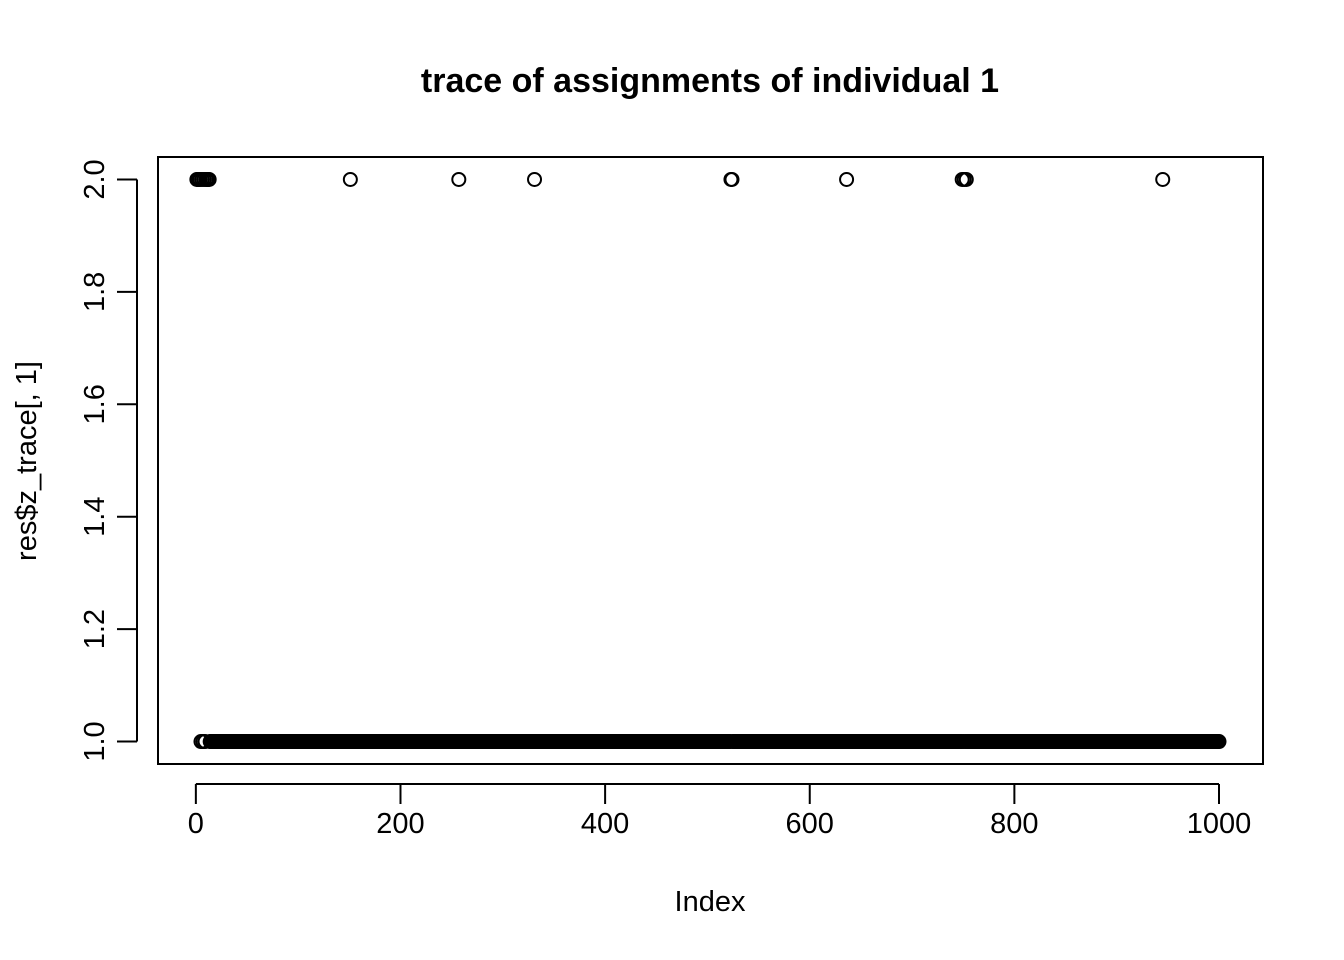  What do you see at coordinates (1014, 824) in the screenshot?
I see `x-tick-label: 800` at bounding box center [1014, 824].